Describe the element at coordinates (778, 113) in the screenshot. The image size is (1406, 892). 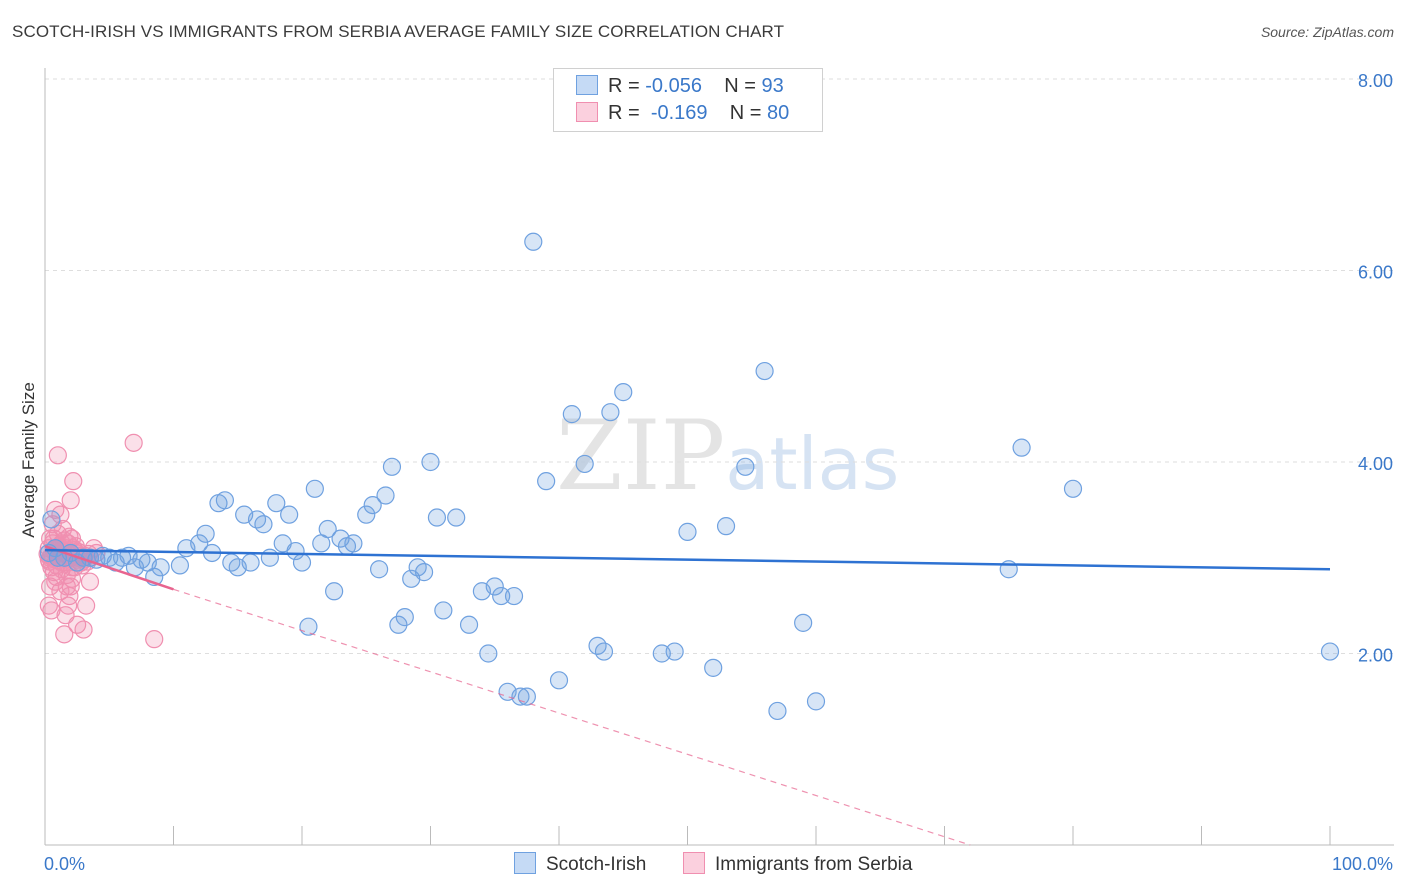
I see `legend-n-value: 80` at that location.